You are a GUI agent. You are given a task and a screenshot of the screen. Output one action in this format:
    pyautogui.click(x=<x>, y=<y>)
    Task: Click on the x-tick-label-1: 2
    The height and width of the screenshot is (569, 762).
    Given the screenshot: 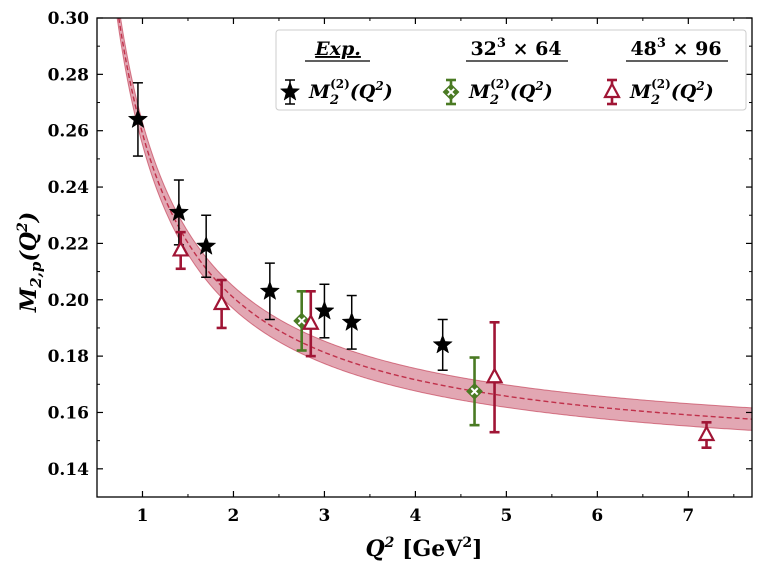 What is the action you would take?
    pyautogui.click(x=234, y=516)
    